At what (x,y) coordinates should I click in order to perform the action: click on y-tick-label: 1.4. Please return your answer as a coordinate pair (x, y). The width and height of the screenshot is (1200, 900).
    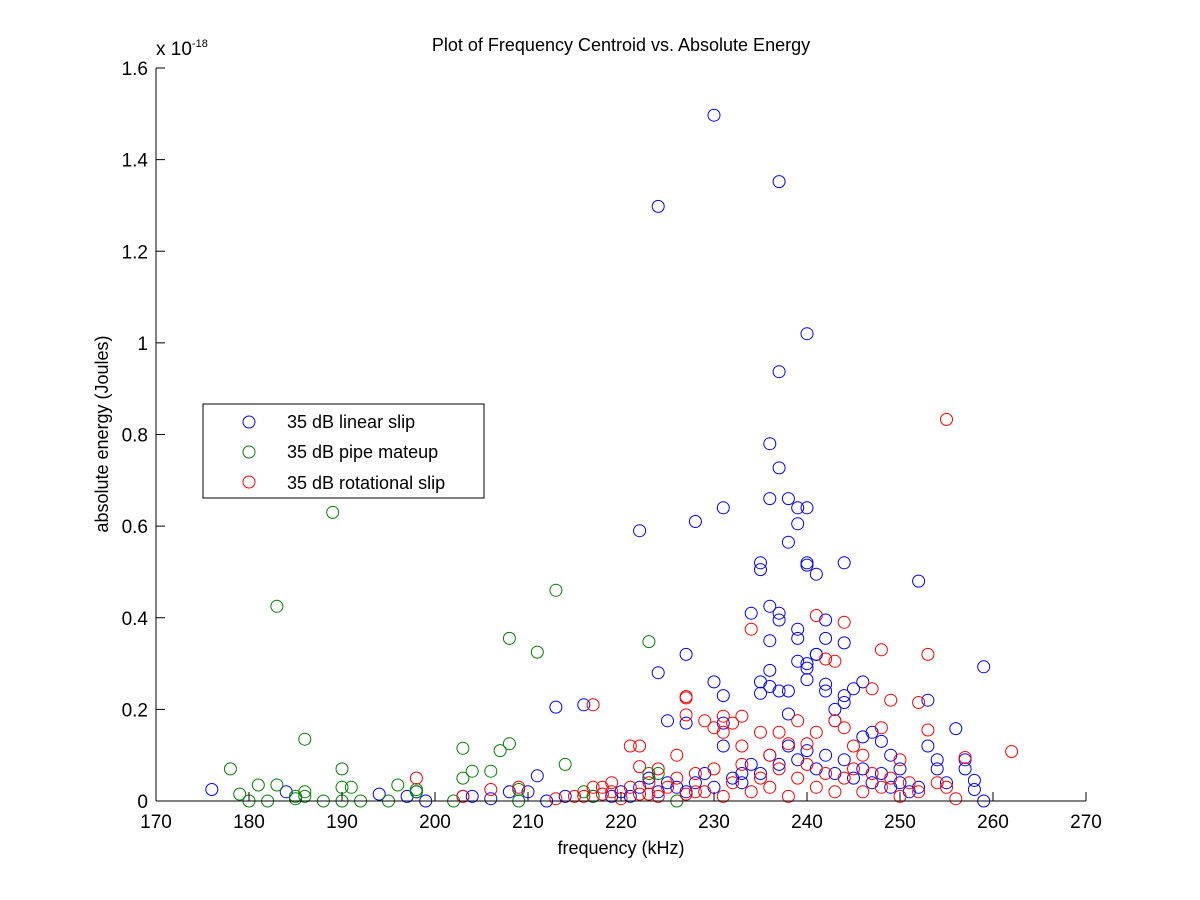
    Looking at the image, I should click on (135, 161).